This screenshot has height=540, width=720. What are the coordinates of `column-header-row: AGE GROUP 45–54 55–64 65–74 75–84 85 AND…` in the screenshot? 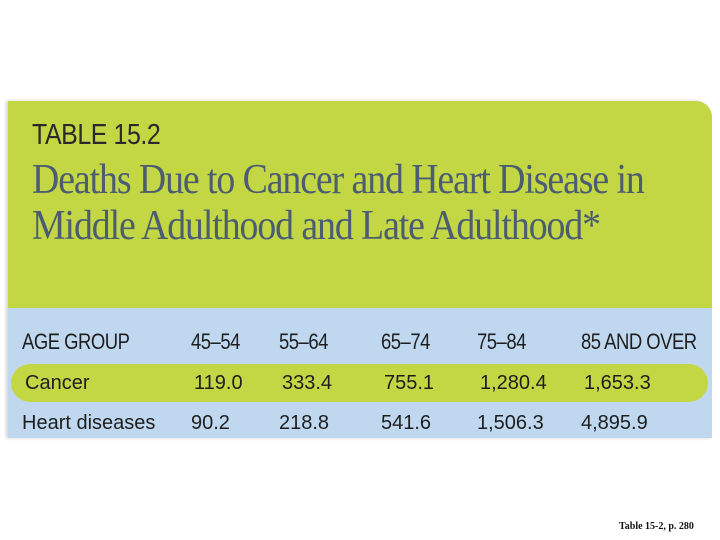 It's located at (360, 342).